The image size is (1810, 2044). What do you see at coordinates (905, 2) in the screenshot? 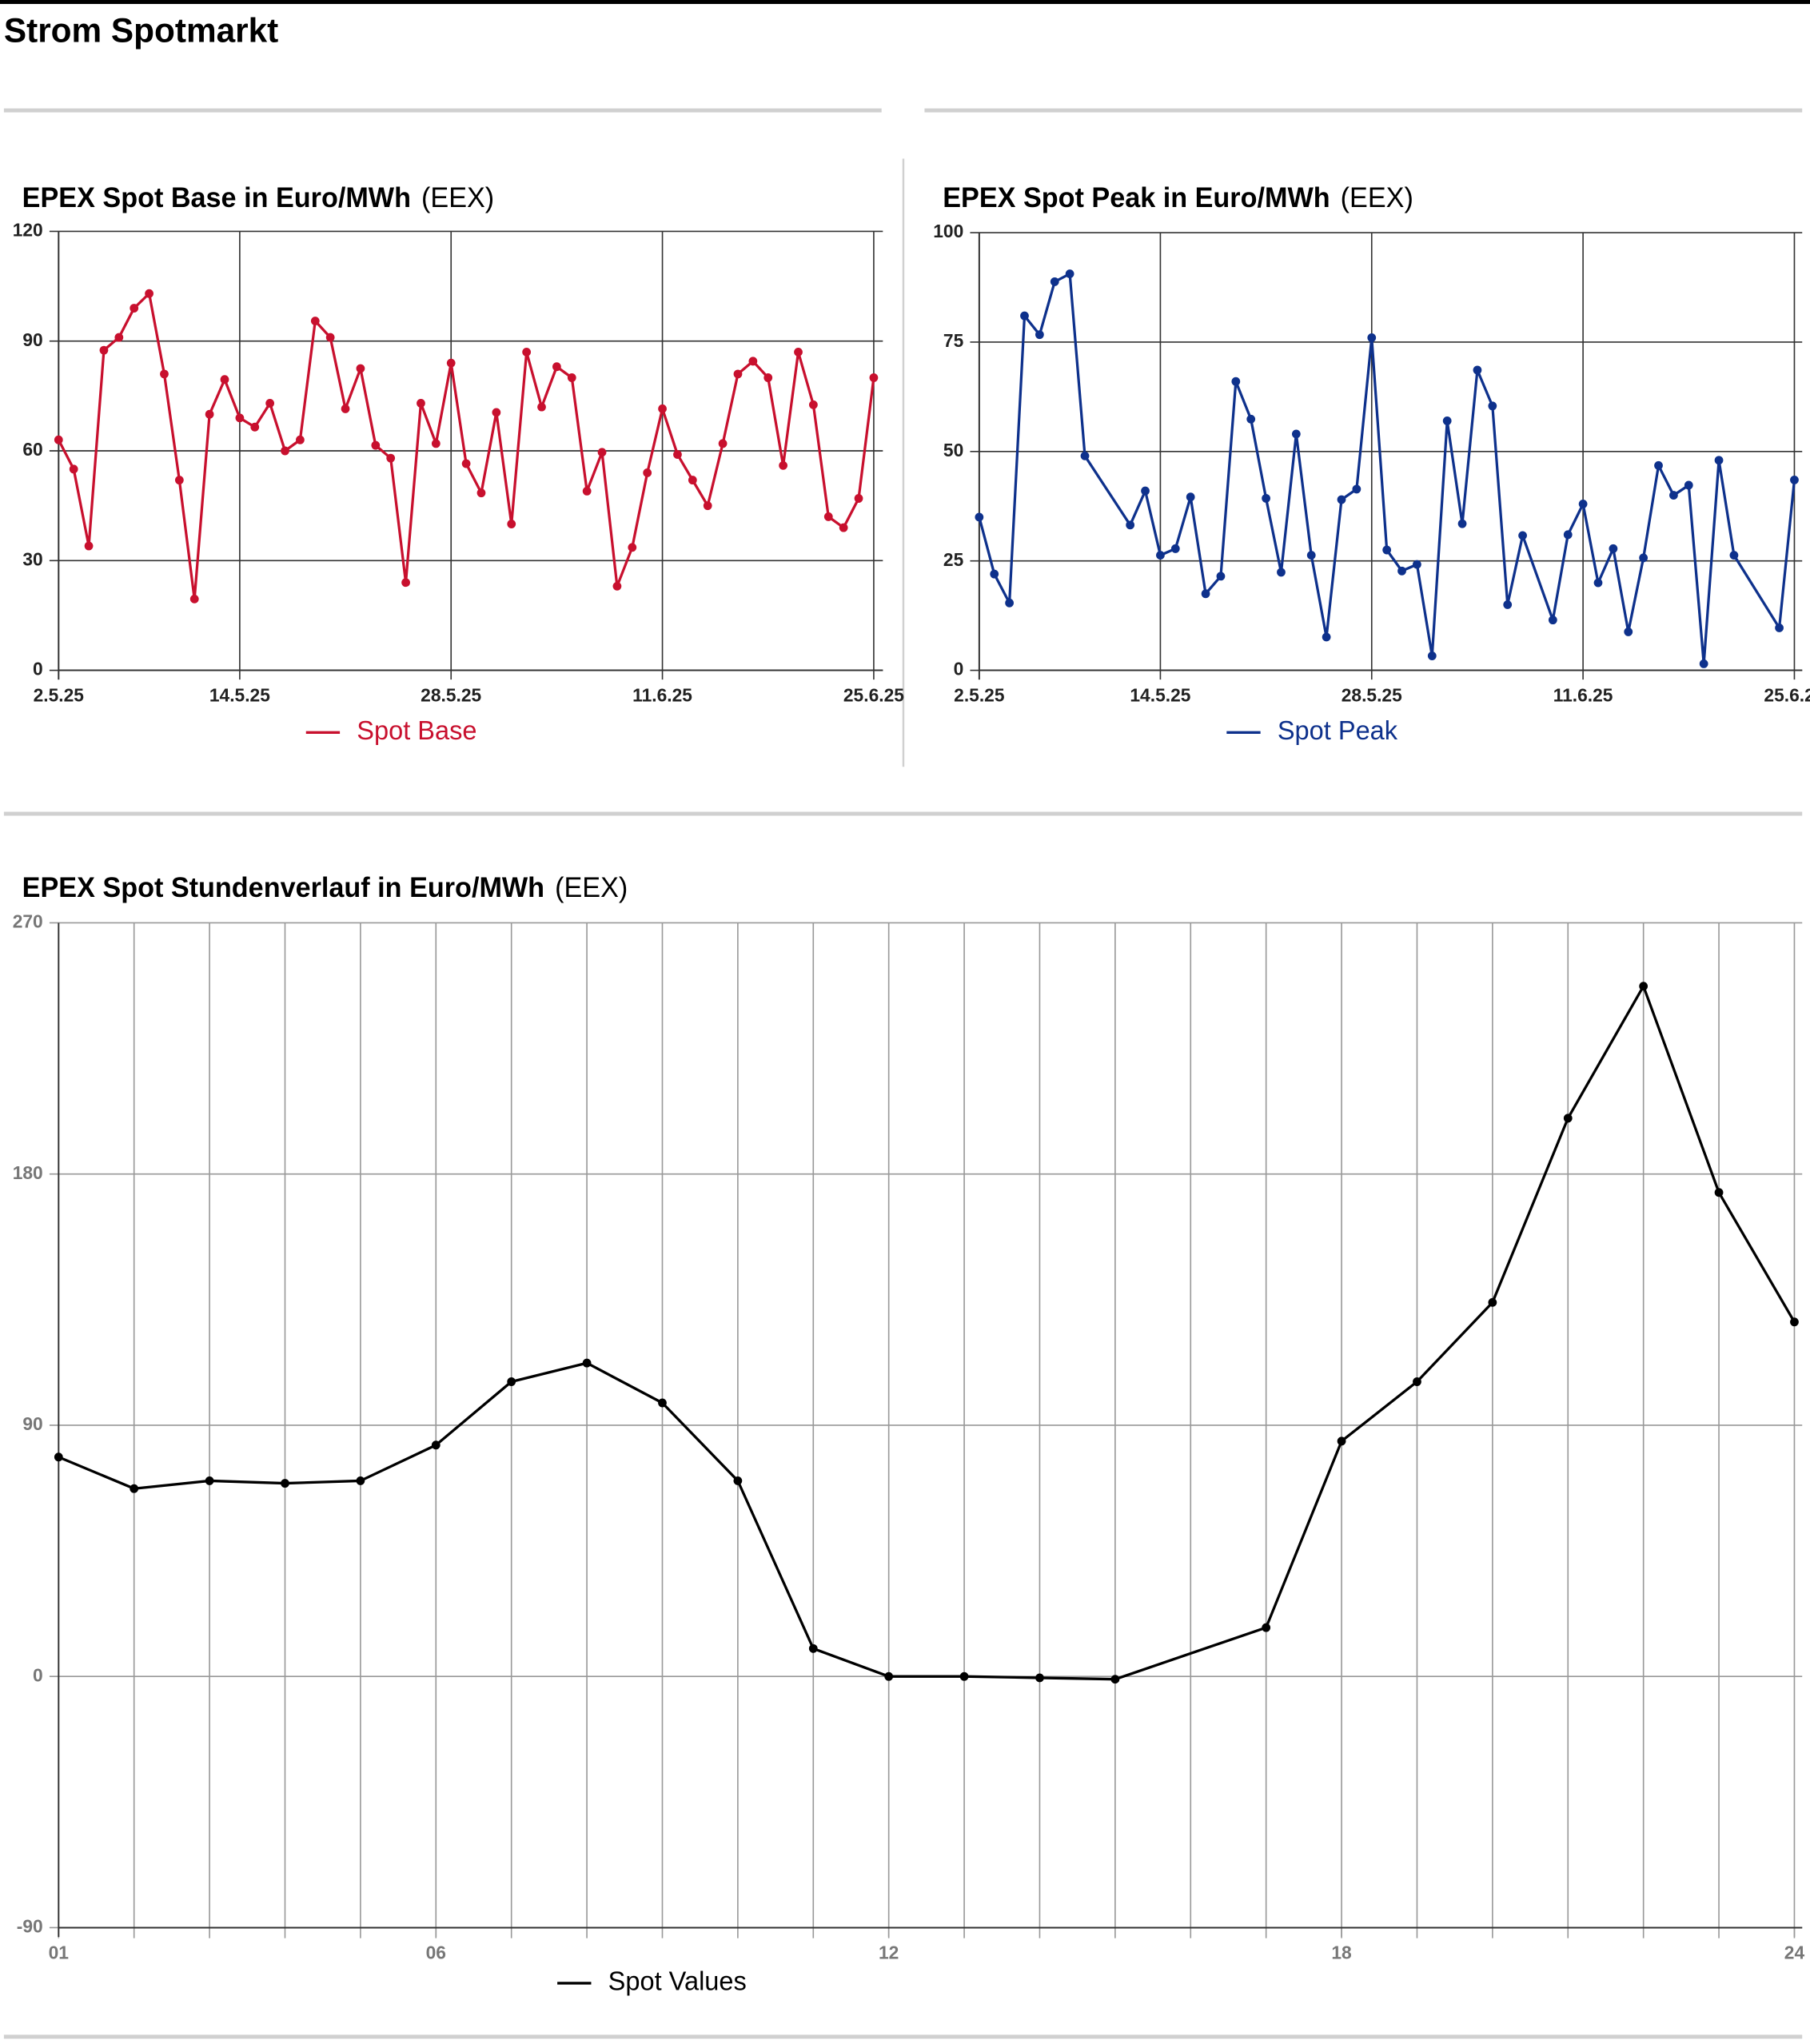
I see `top-bar` at bounding box center [905, 2].